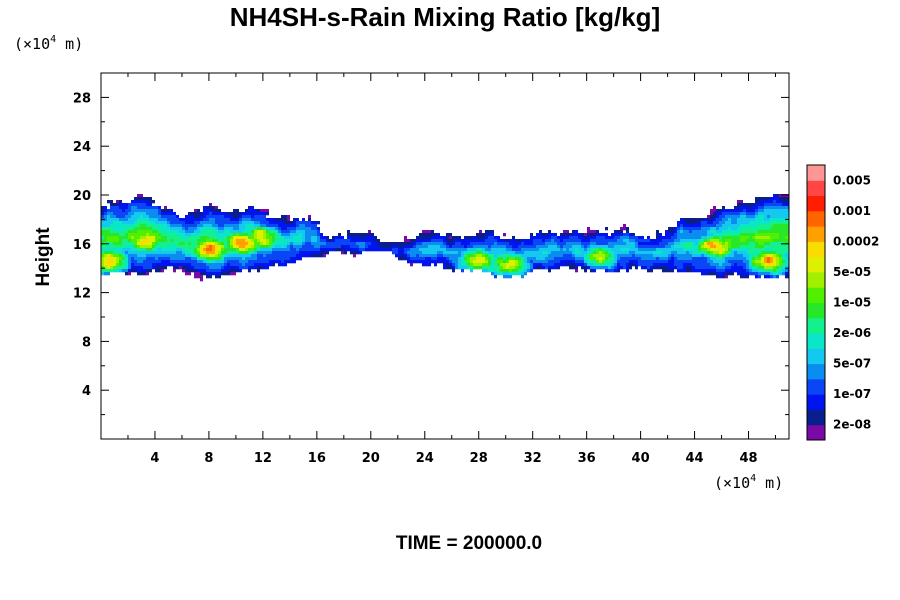 This screenshot has width=900, height=600. Describe the element at coordinates (852, 211) in the screenshot. I see `colorbar-label: 0.001` at that location.